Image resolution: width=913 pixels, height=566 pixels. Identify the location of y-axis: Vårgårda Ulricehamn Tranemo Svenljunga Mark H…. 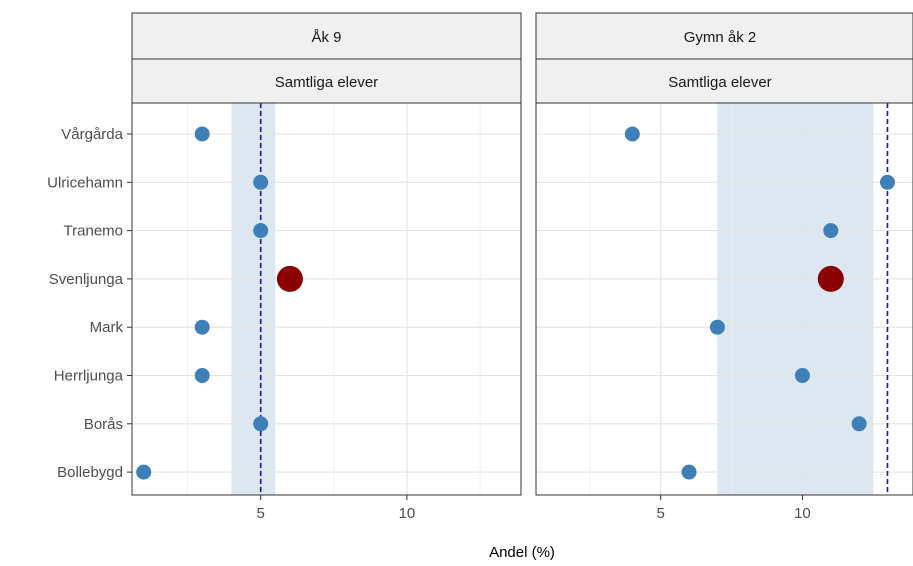
(89, 303).